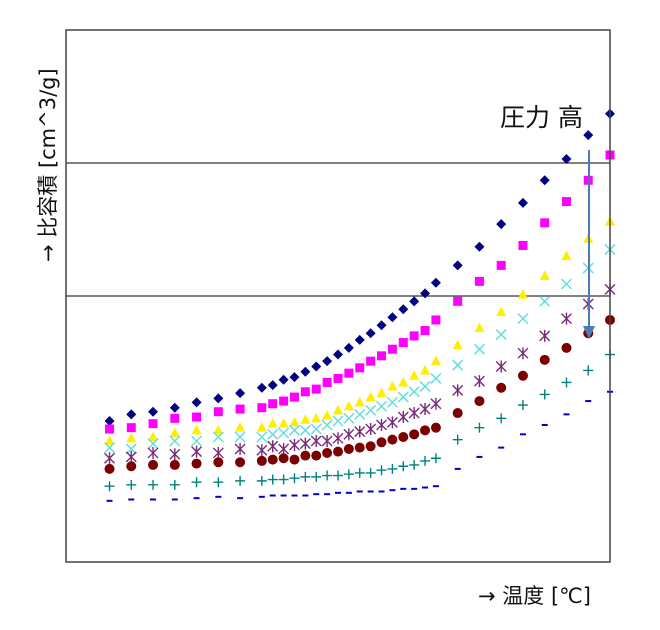  I want to click on y-axis-label: → 比容積 [cm^3/g], so click(48, 165).